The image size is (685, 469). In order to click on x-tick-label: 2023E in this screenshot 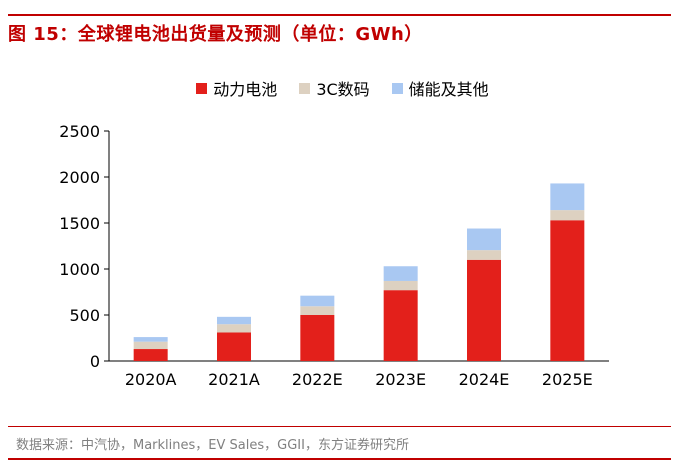, I will do `click(400, 379)`.